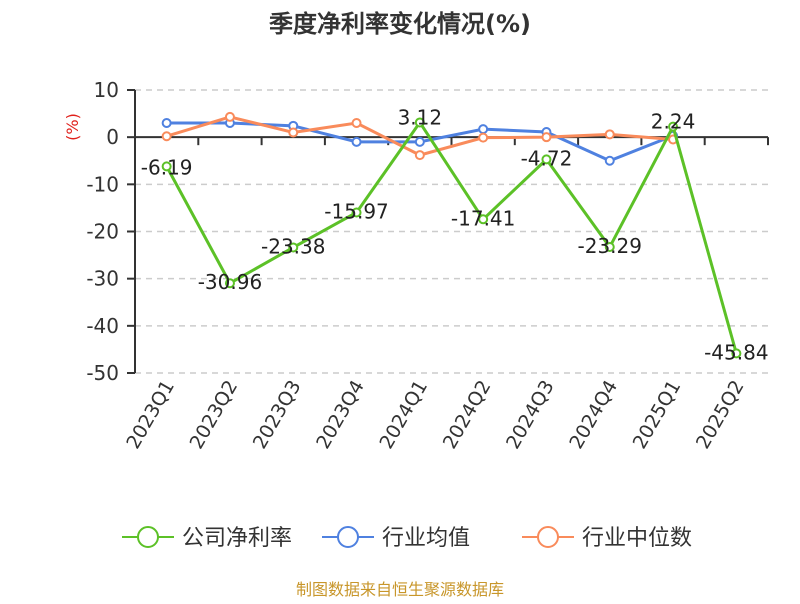 The image size is (800, 604). What do you see at coordinates (720, 415) in the screenshot?
I see `x-tick-label: 2025Q2` at bounding box center [720, 415].